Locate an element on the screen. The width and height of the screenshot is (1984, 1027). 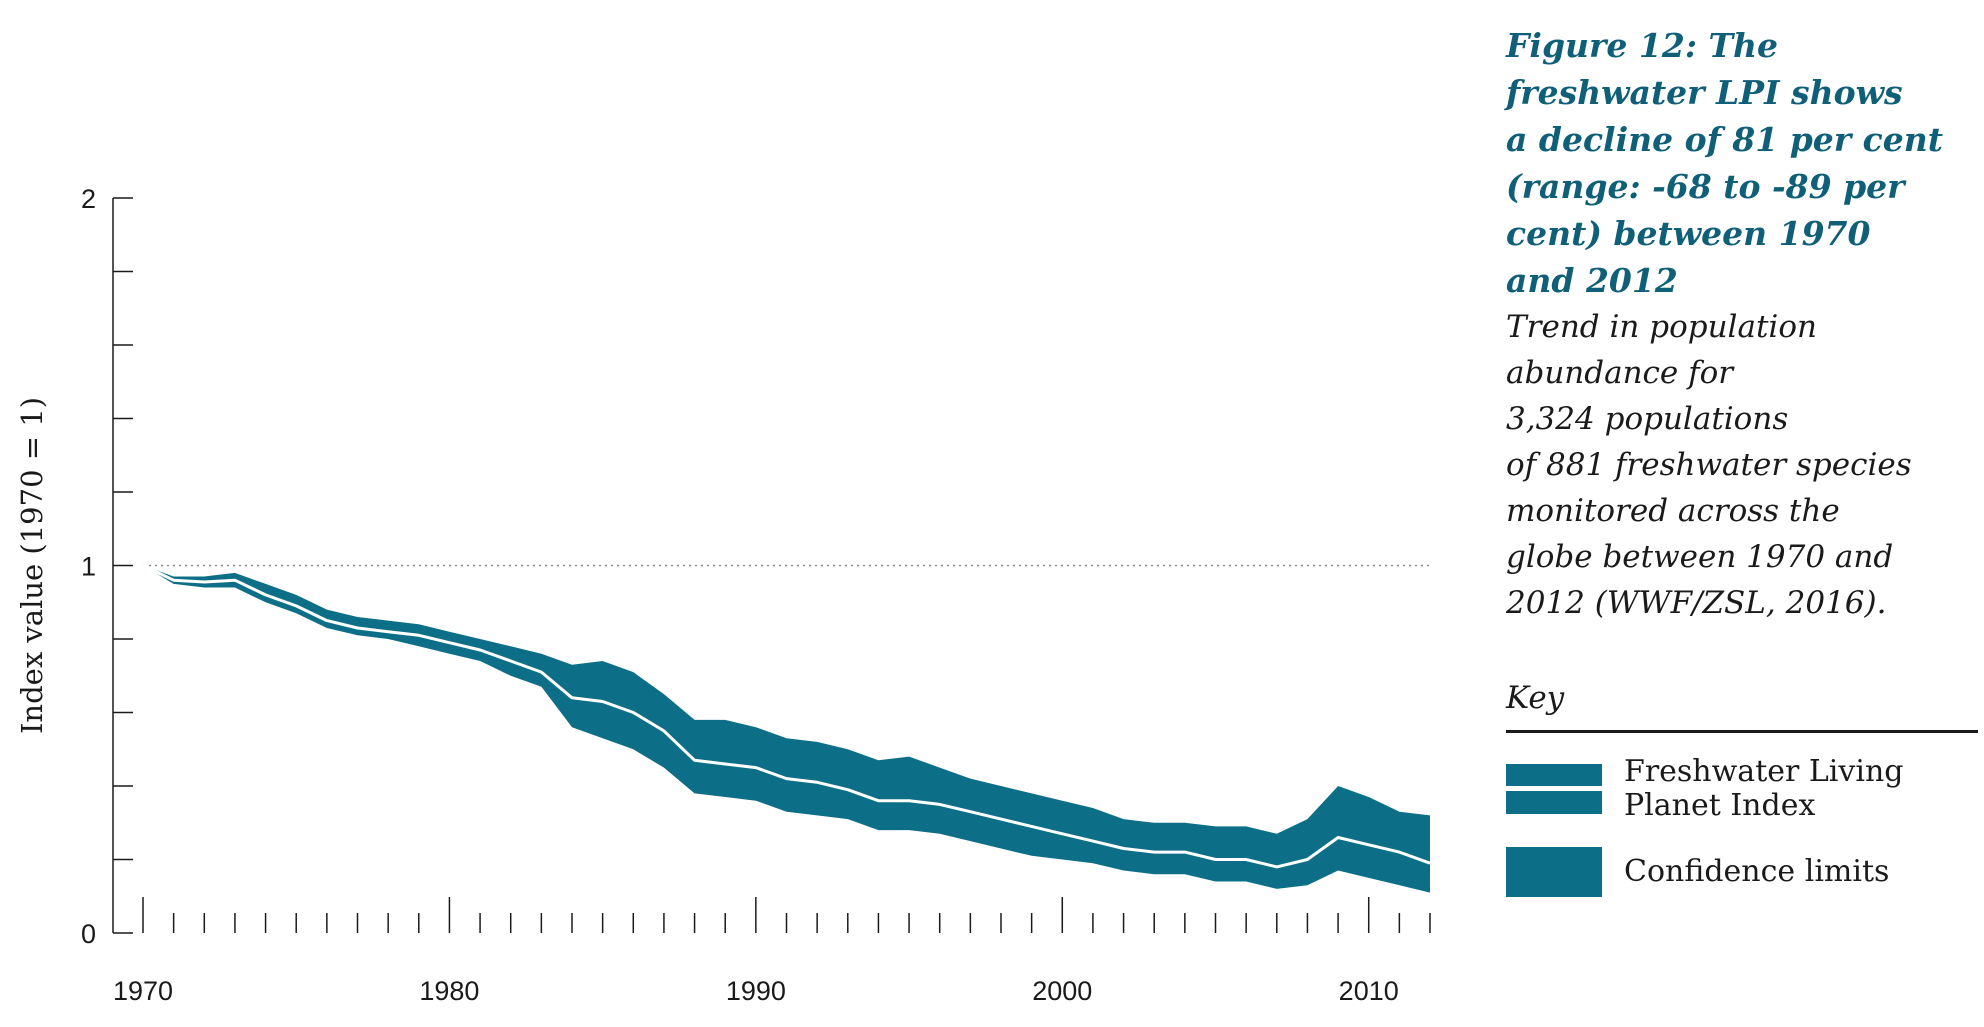
figure-subtitle-line: monitored across the is located at coordinates (1673, 511).